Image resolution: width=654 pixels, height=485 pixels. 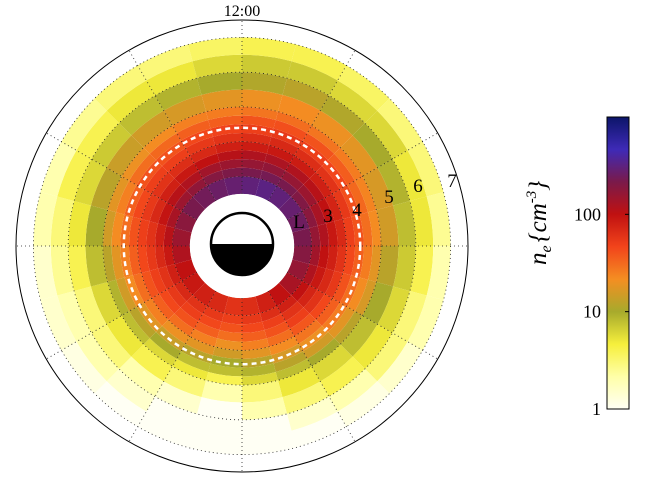 I want to click on colorbar-tick-label: 100, so click(x=587, y=214).